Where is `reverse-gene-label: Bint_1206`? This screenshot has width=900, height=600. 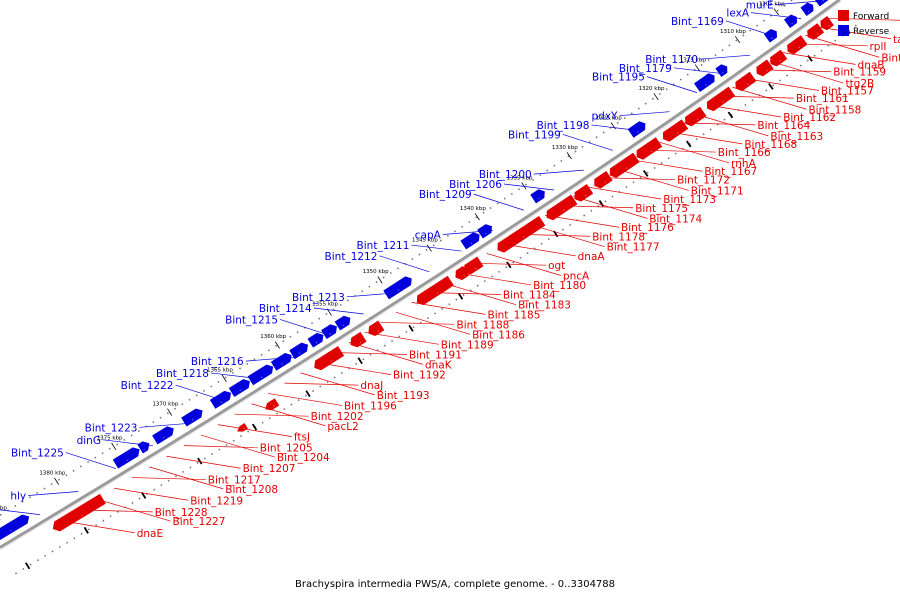
reverse-gene-label: Bint_1206 is located at coordinates (475, 185).